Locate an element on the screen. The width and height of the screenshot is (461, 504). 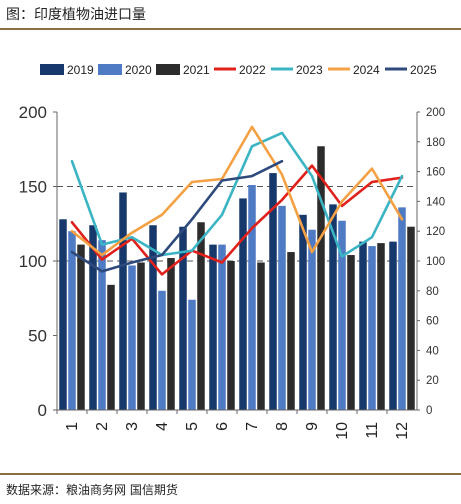
x-tick-label-9: 9 is located at coordinates (312, 426).